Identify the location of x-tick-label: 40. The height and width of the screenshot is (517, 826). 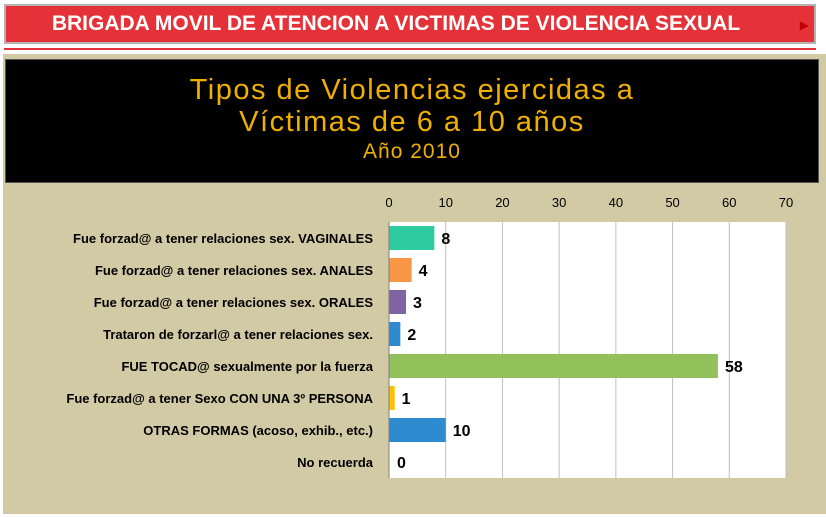
(616, 202).